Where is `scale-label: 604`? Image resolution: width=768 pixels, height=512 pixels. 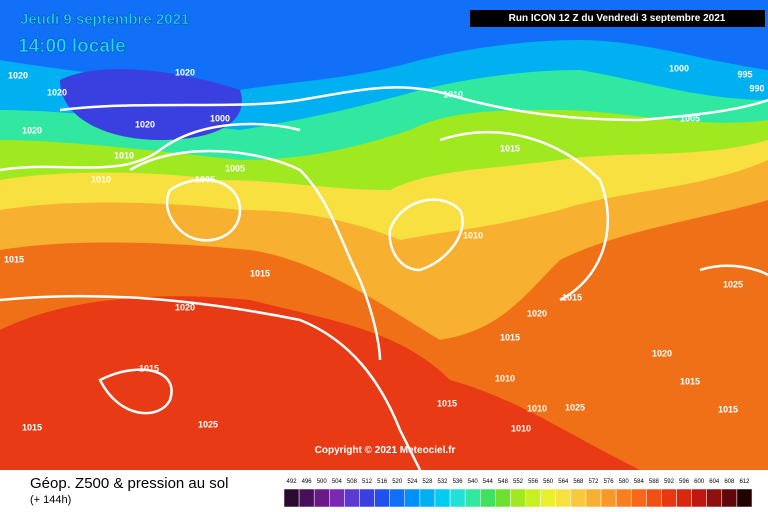 scale-label: 604 is located at coordinates (714, 482).